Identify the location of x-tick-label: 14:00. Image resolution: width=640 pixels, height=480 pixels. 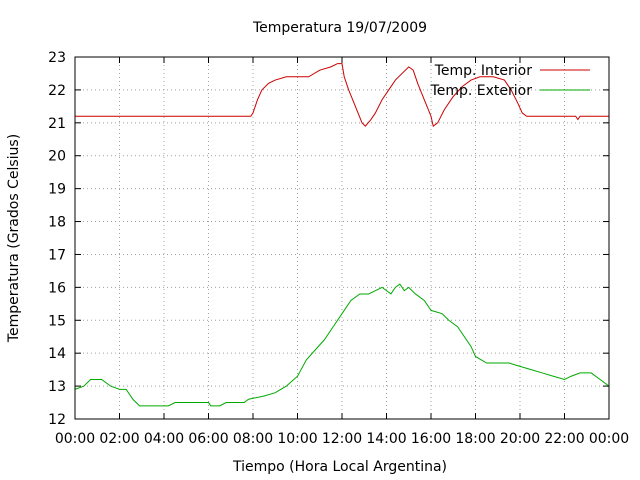
(386, 439).